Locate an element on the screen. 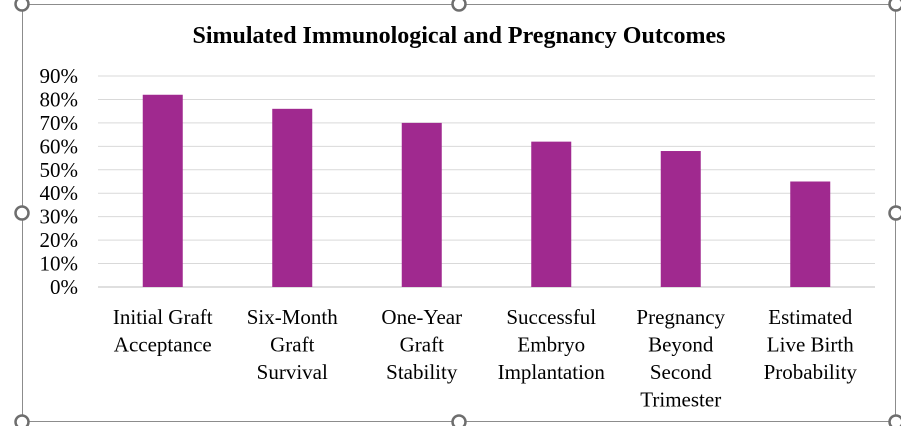  x-category-label: Probability is located at coordinates (811, 372).